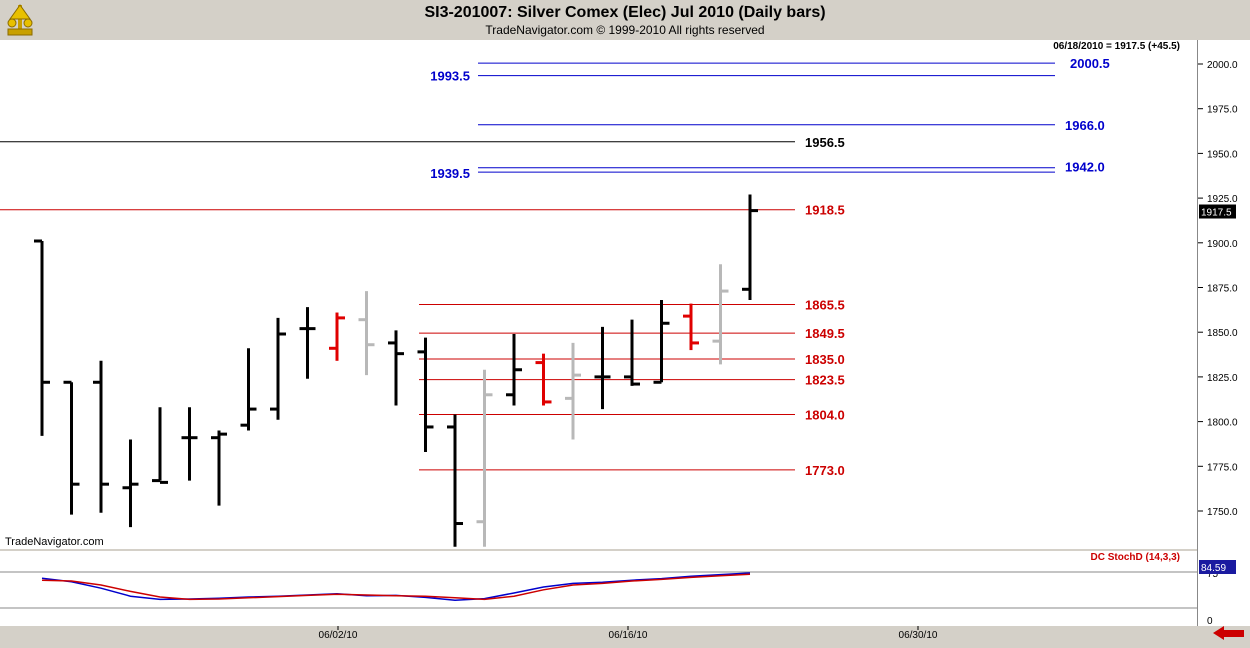 The height and width of the screenshot is (648, 1250). I want to click on osc-tick-label: 75, so click(1213, 574).